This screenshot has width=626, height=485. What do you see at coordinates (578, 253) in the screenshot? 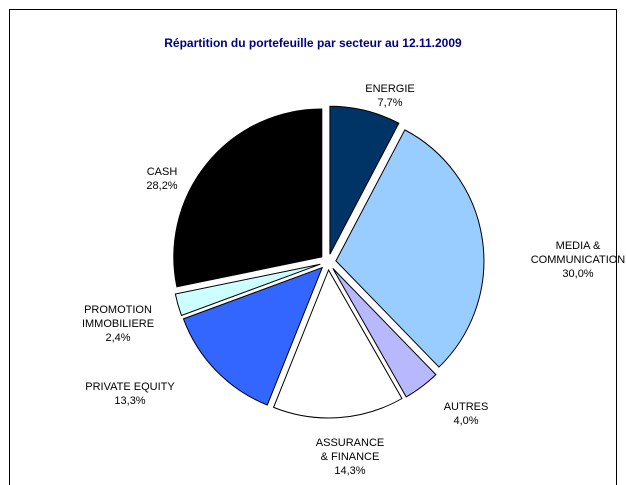
I see `category-label: MEDIA & COMMUNICATION` at bounding box center [578, 253].